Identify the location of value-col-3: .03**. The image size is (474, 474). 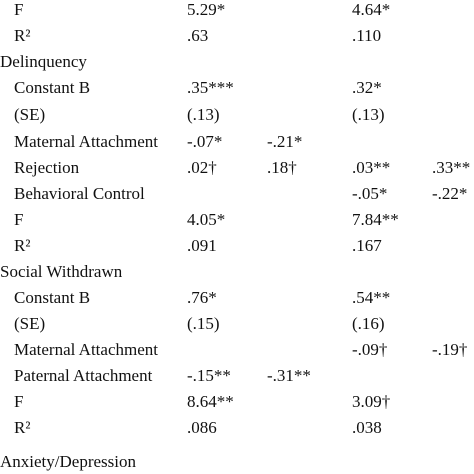
(371, 167).